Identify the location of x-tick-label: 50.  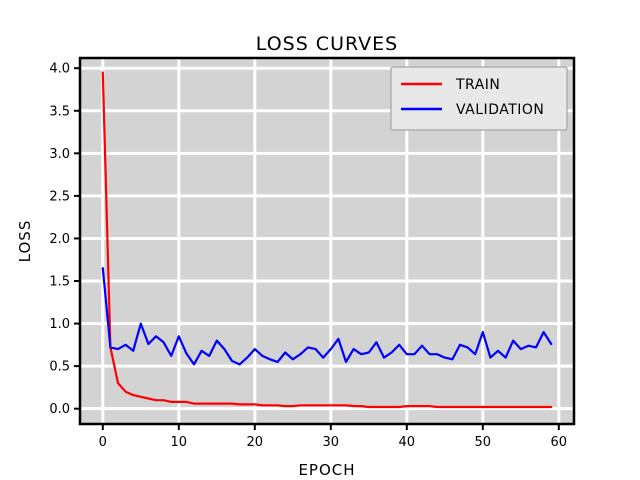
(483, 442).